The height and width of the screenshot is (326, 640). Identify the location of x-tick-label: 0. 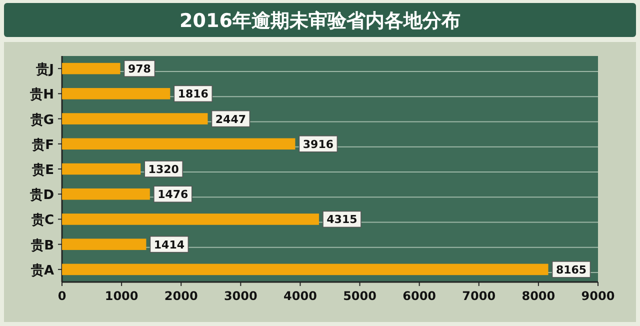
(62, 296).